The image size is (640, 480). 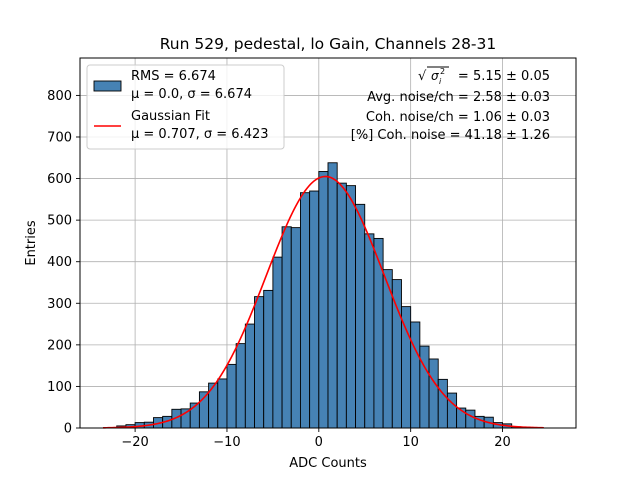 What do you see at coordinates (410, 442) in the screenshot?
I see `x-tick-label: 10` at bounding box center [410, 442].